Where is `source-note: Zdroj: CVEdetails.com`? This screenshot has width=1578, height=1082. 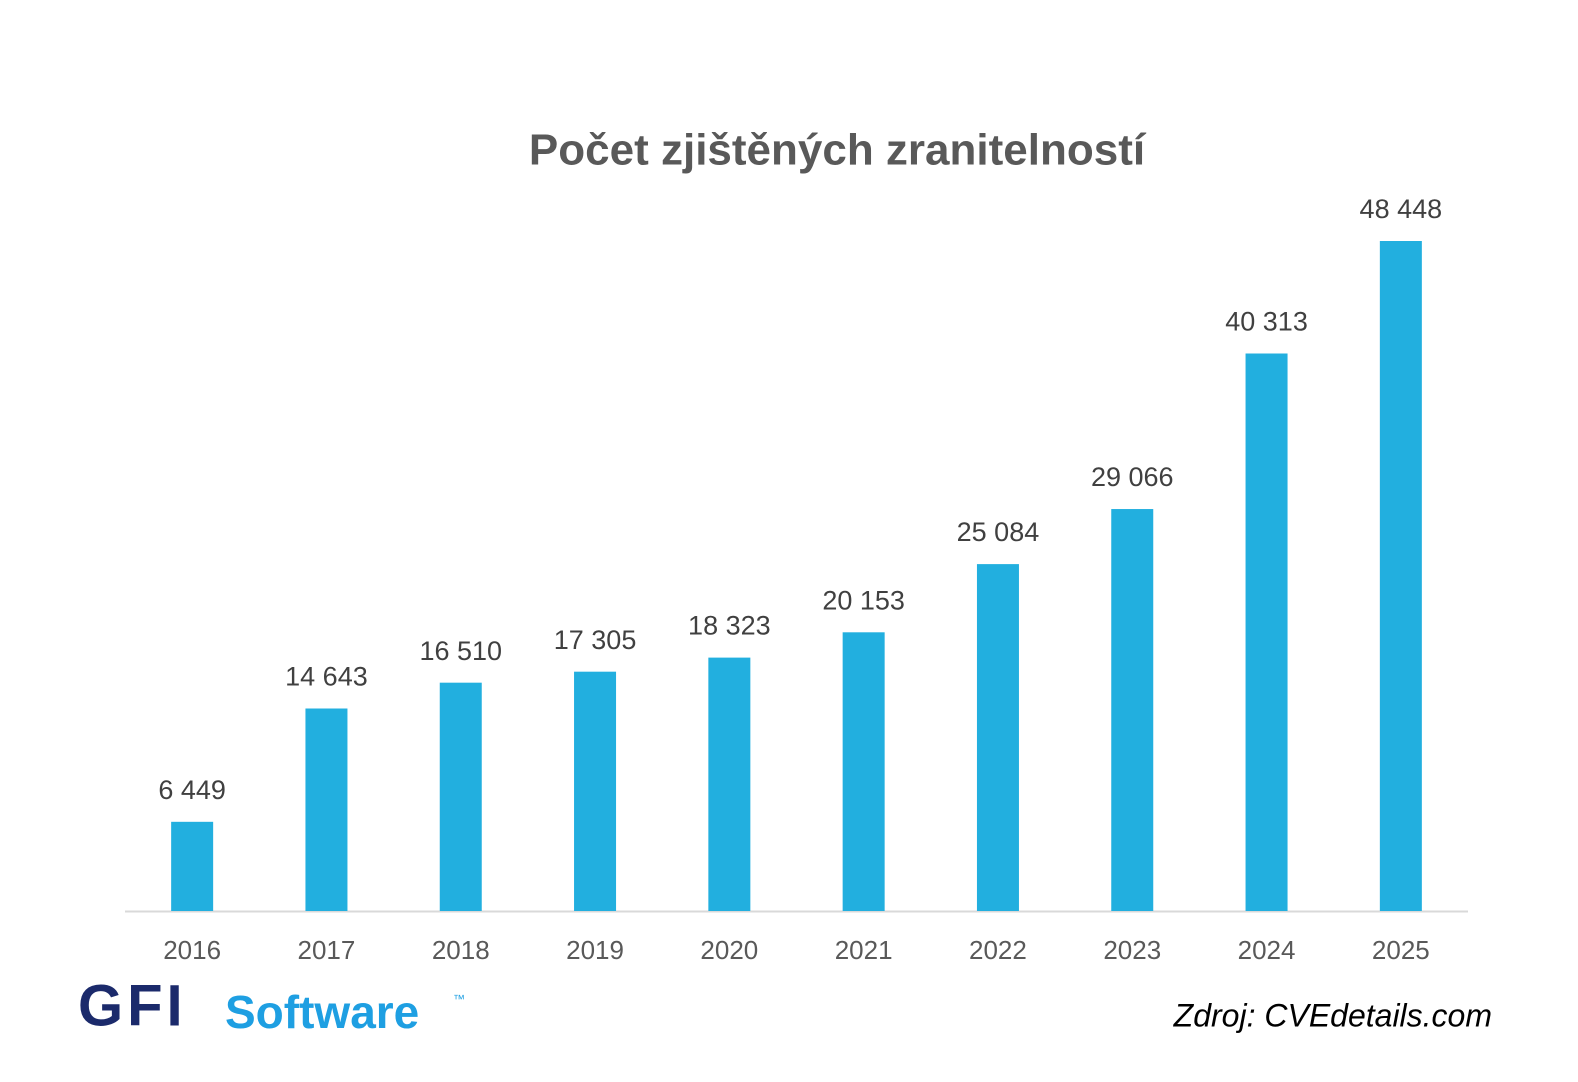
source-note: Zdroj: CVEdetails.com is located at coordinates (1332, 1015).